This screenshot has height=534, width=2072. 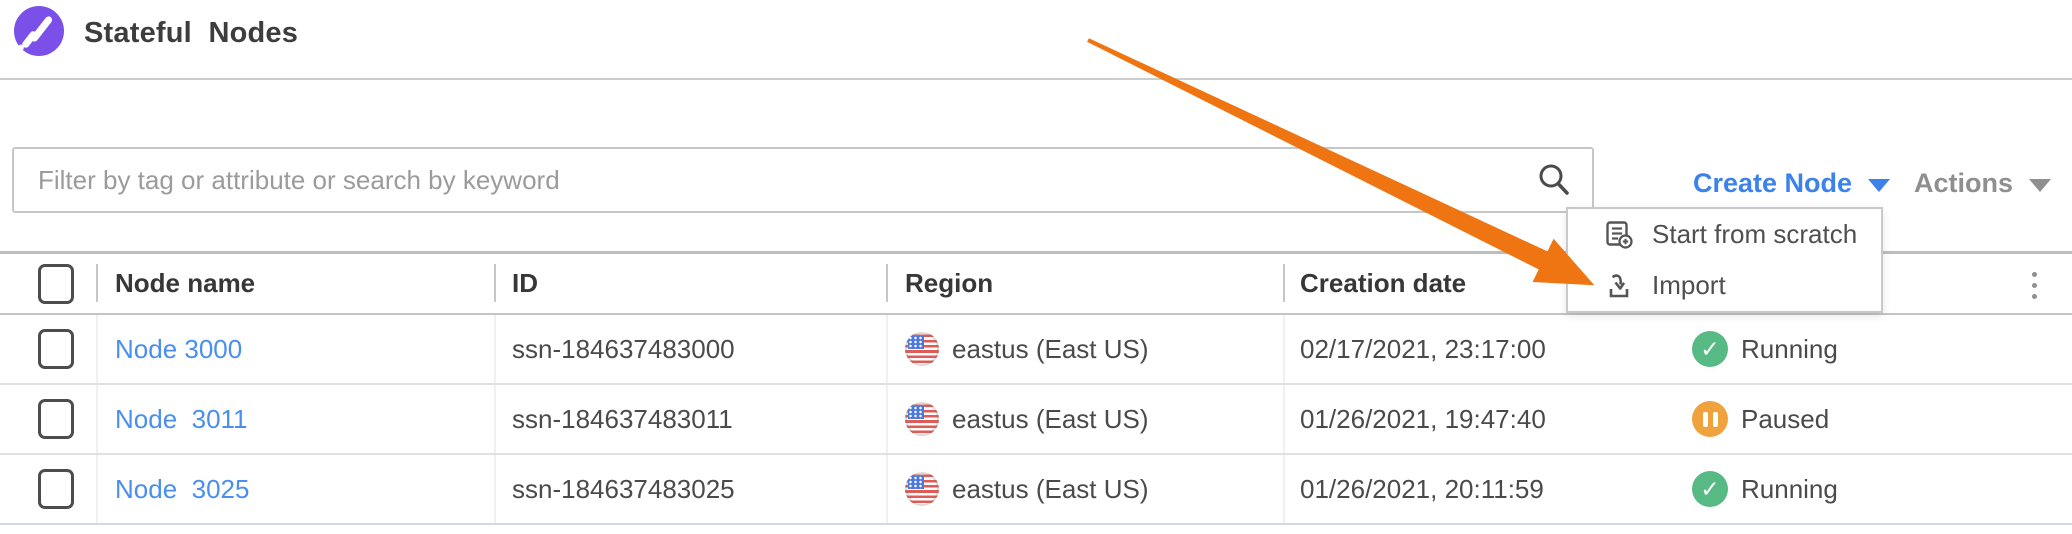 I want to click on actions-button: Actions, so click(x=1983, y=183).